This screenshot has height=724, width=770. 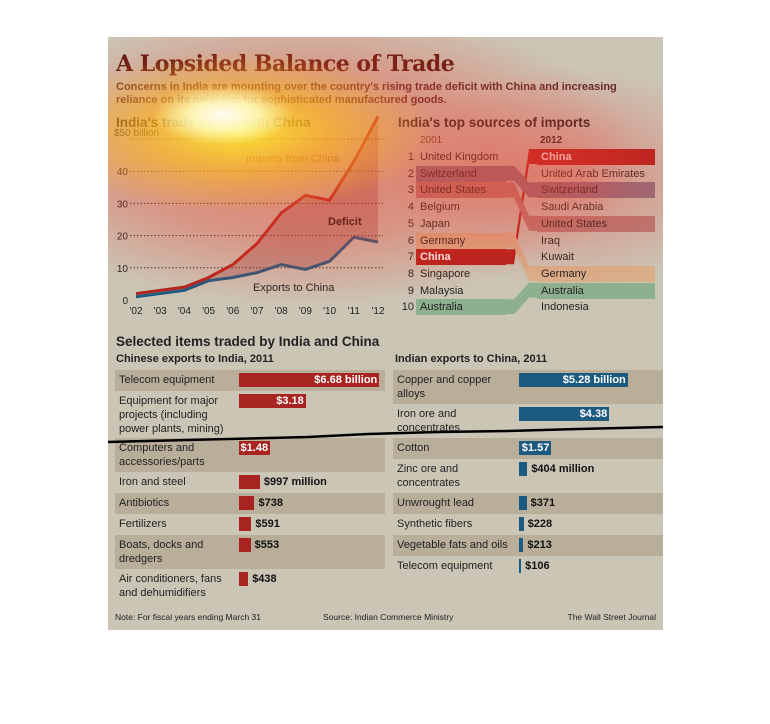 I want to click on bar-value-label: $738, so click(x=270, y=503).